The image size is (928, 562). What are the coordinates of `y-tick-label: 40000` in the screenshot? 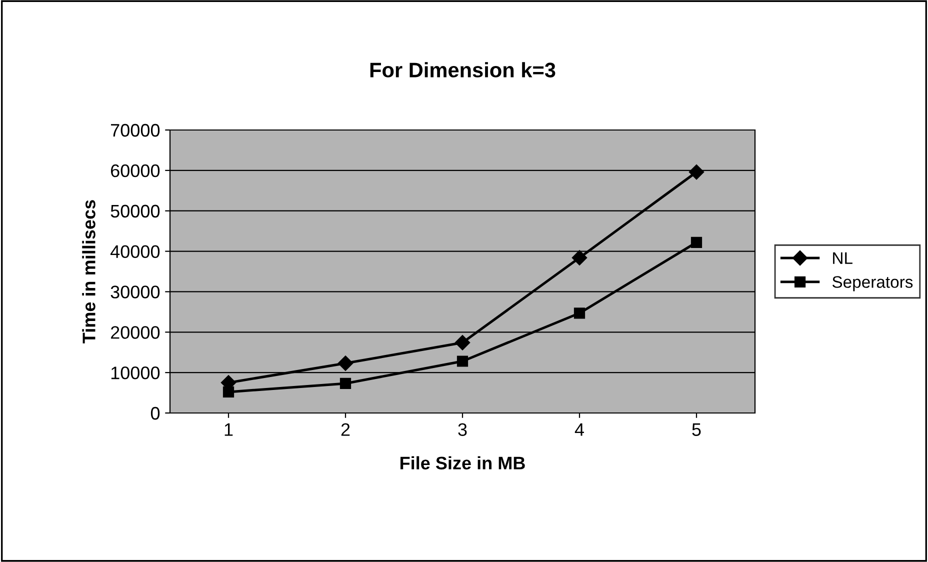 It's located at (135, 251).